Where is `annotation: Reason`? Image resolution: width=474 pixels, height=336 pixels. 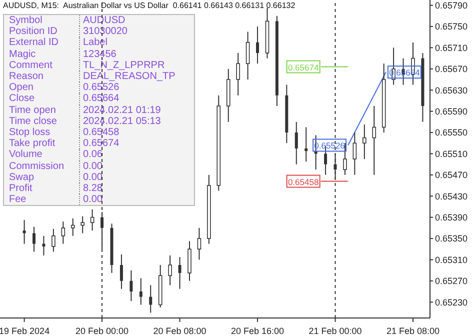 annotation: Reason is located at coordinates (26, 76).